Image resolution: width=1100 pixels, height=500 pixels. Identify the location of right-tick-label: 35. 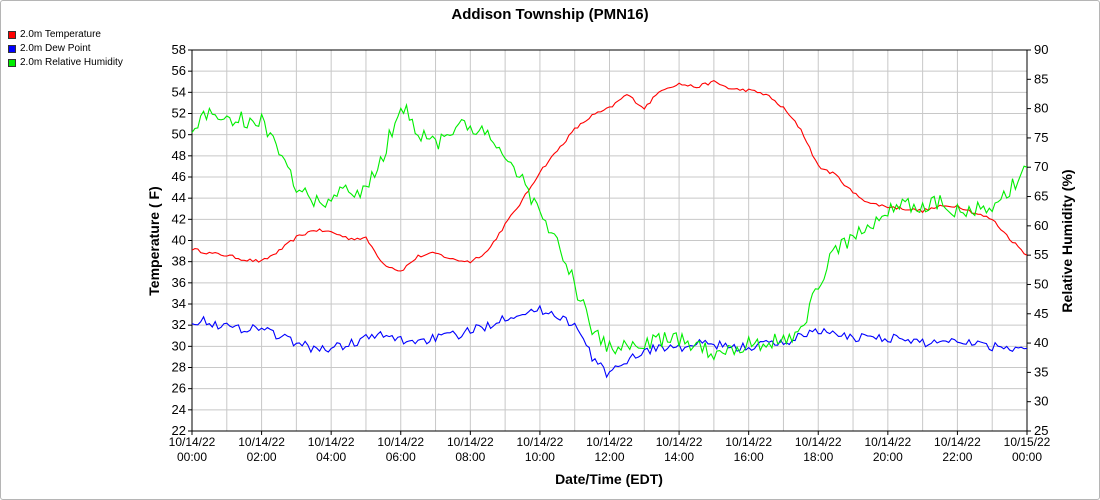
(1041, 371).